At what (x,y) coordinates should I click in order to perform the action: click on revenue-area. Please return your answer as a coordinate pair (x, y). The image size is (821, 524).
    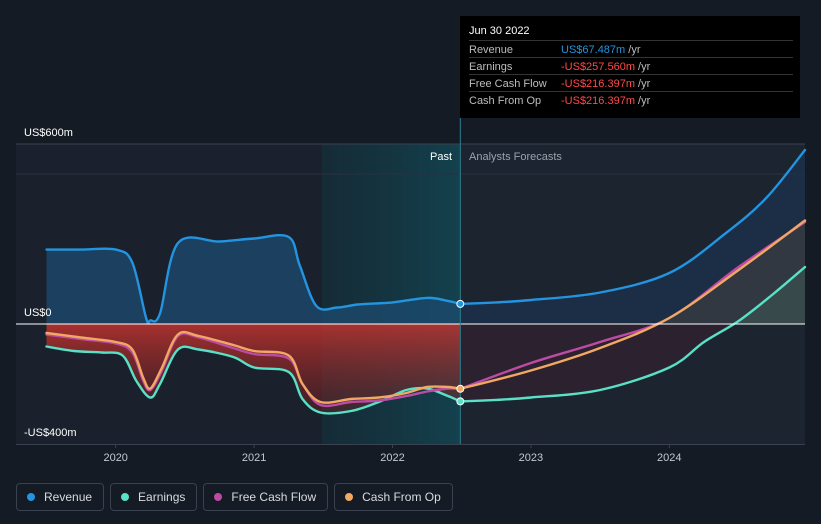
    Looking at the image, I should click on (253, 279).